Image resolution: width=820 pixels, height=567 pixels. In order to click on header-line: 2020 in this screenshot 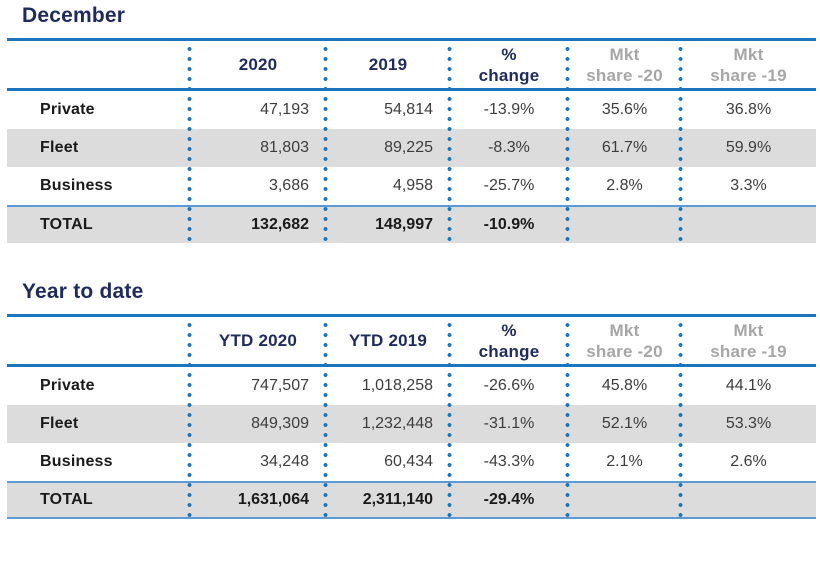, I will do `click(258, 64)`.